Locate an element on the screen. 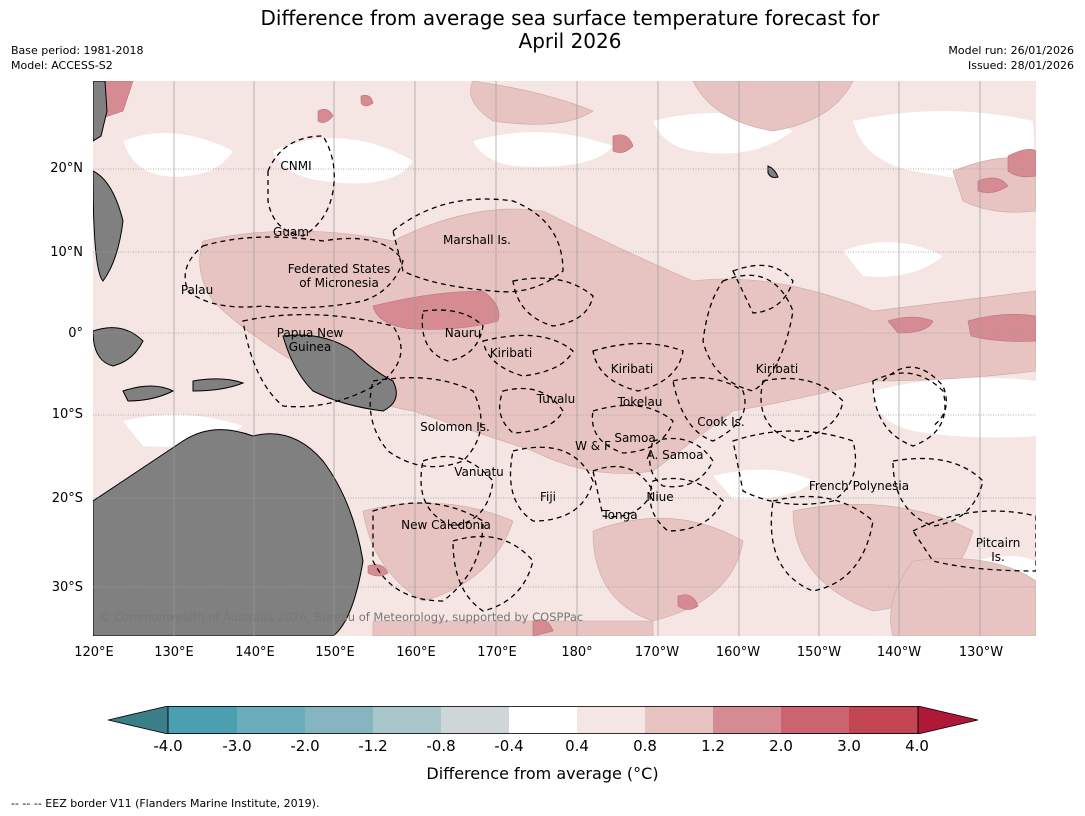  label-fsm-line1: Federated States is located at coordinates (339, 269).